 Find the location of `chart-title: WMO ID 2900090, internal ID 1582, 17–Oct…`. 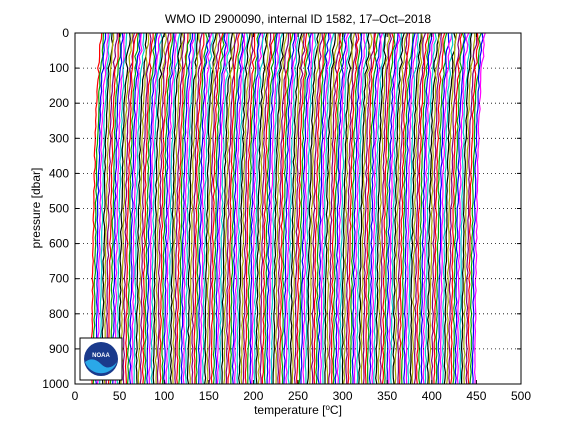

chart-title: WMO ID 2900090, internal ID 1582, 17–Oct… is located at coordinates (298, 19).